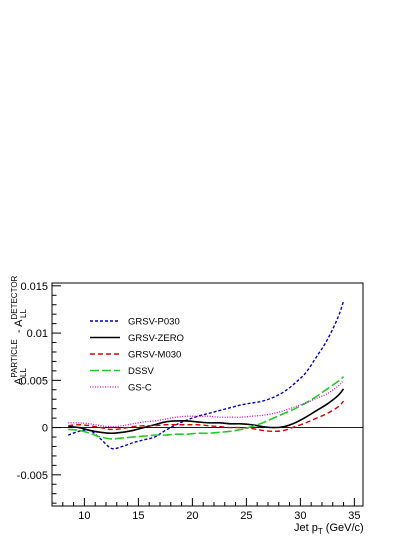 The height and width of the screenshot is (537, 415). Describe the element at coordinates (354, 516) in the screenshot. I see `x-tick-label: 35` at that location.